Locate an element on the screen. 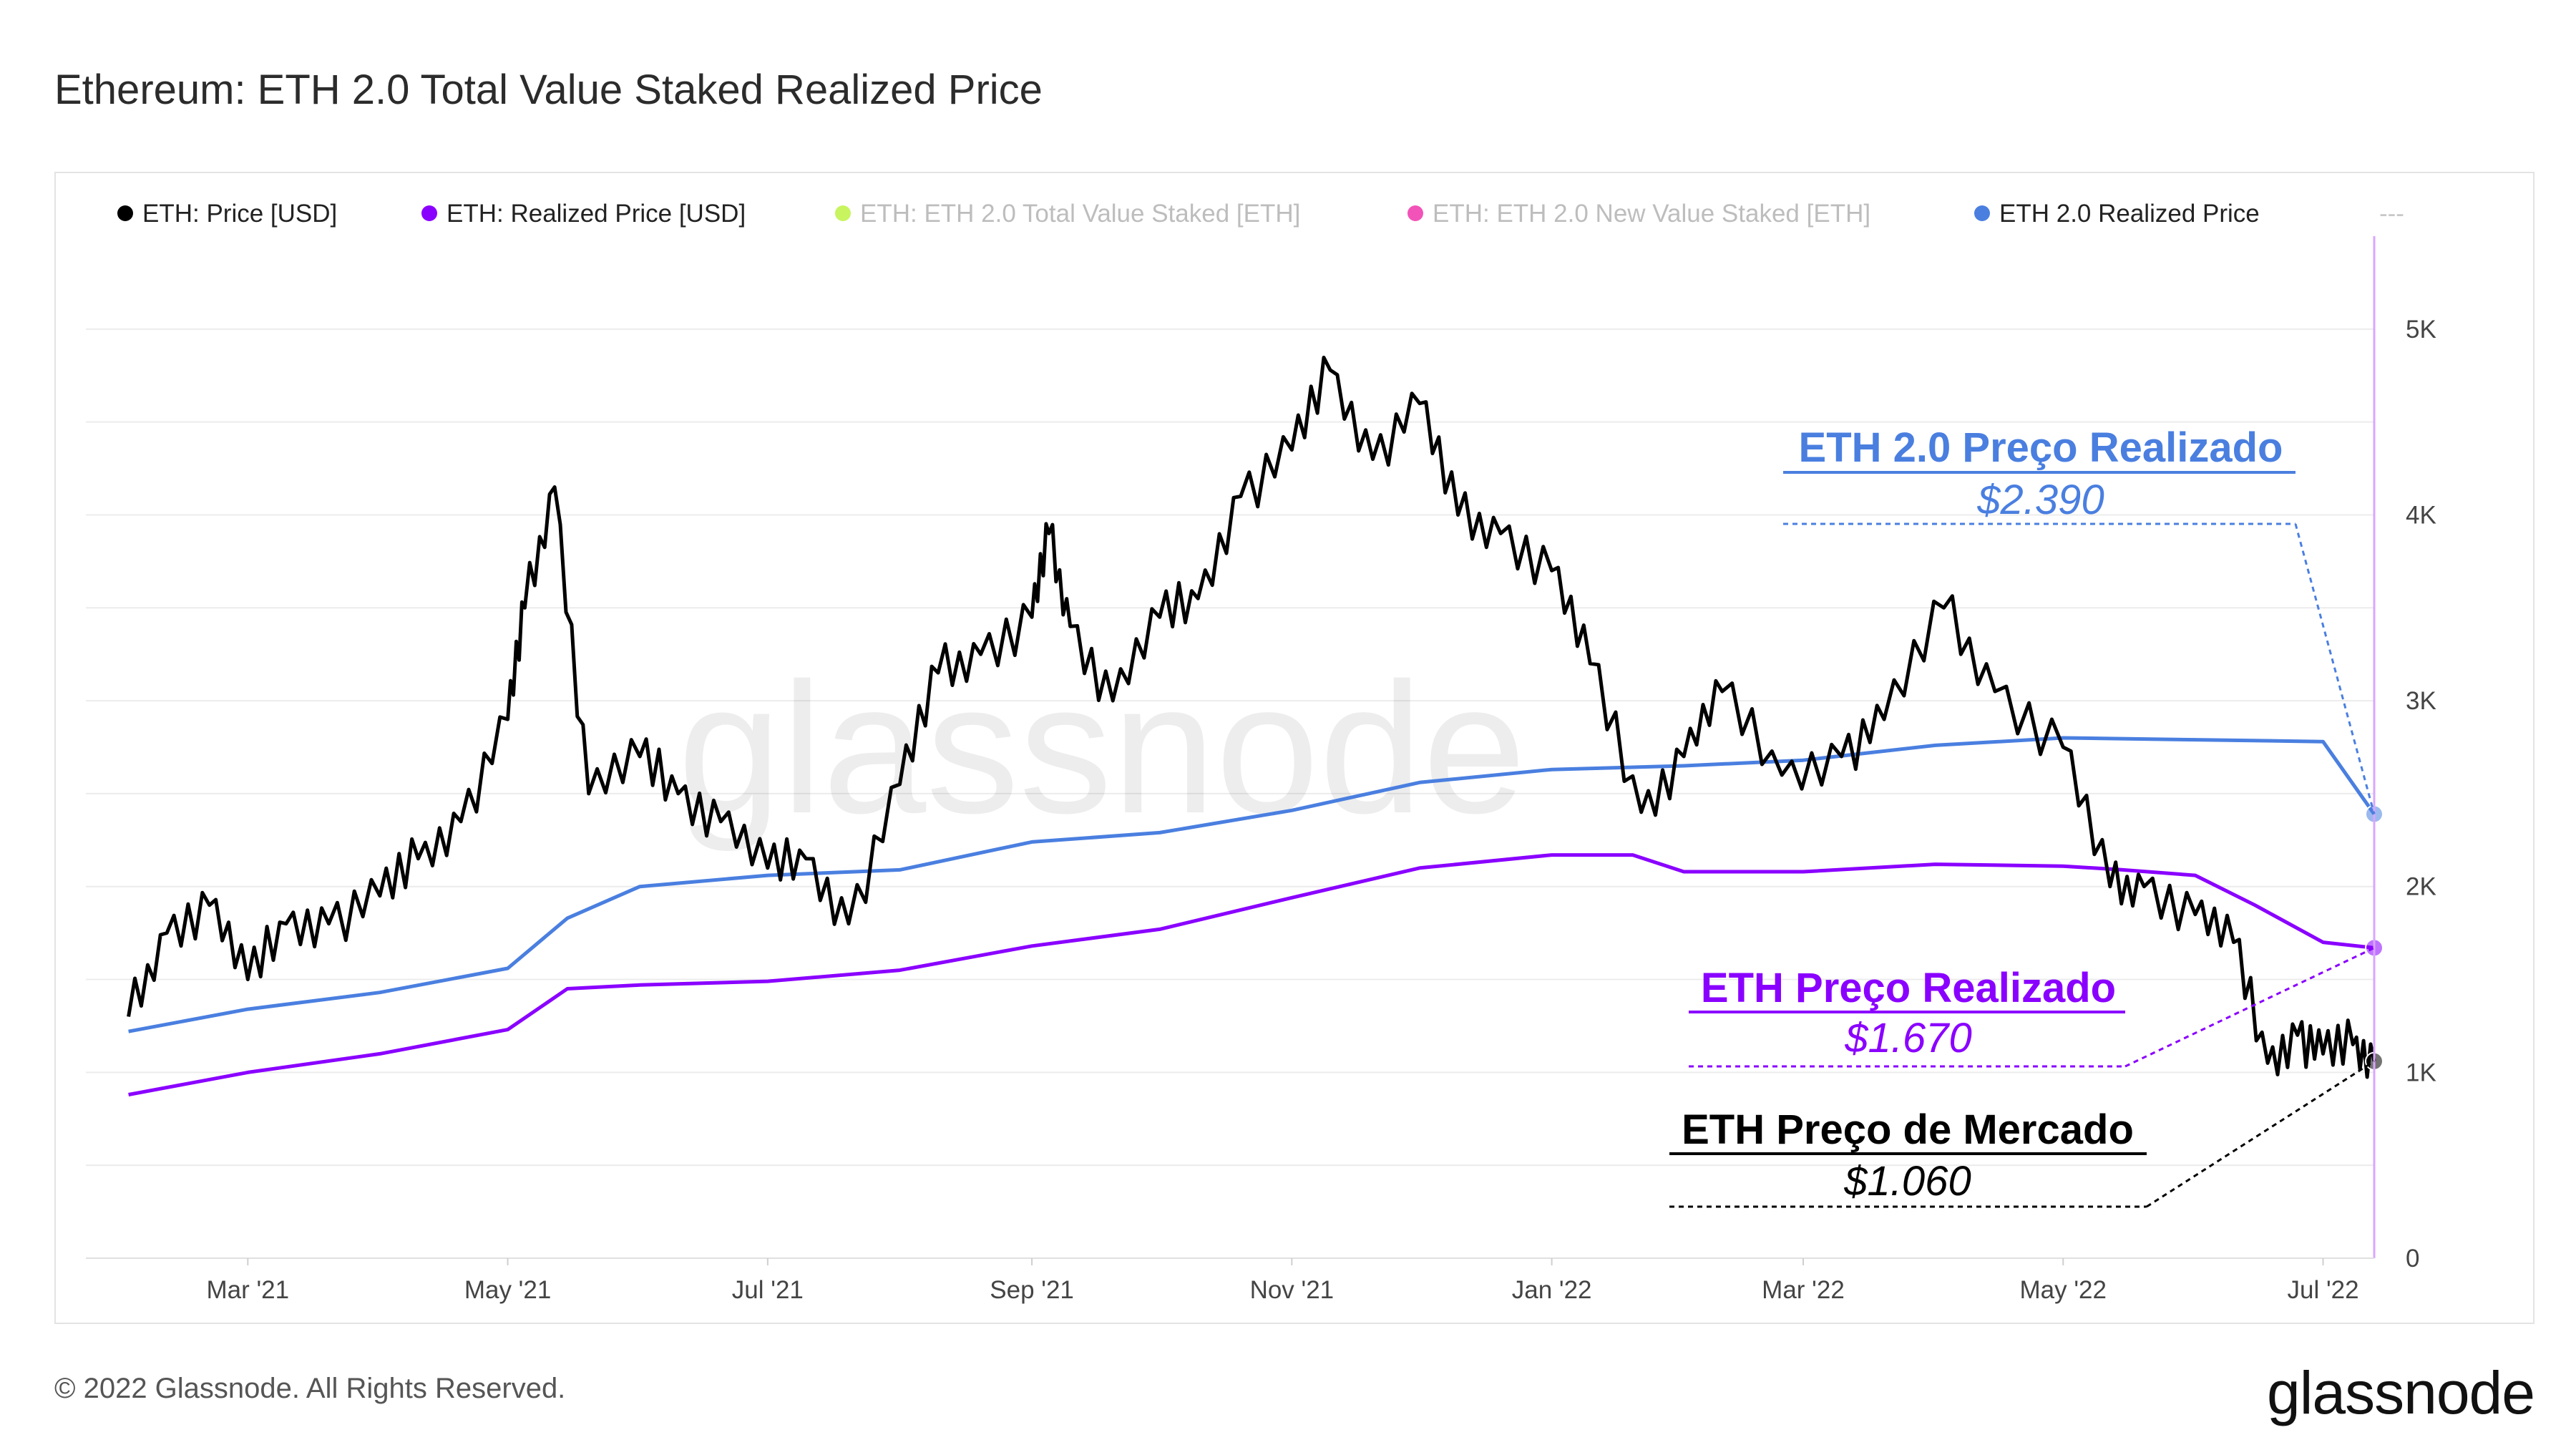 The width and height of the screenshot is (2576, 1450). legend-label: ETH: Realized Price [USD] is located at coordinates (596, 214).